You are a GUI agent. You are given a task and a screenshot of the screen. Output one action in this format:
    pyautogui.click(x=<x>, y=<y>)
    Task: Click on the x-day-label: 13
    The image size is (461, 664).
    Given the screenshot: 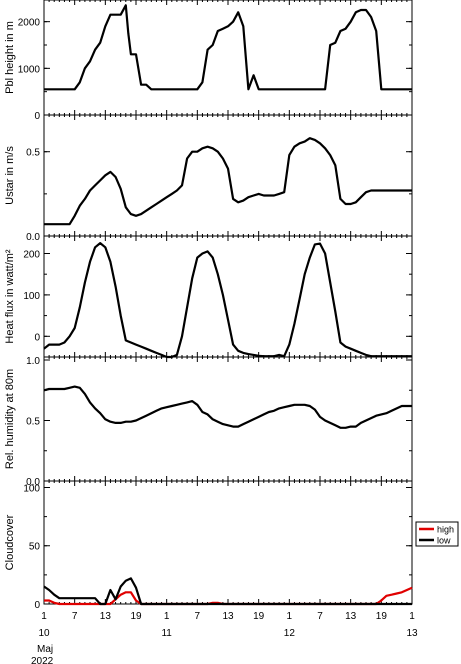 What is the action you would take?
    pyautogui.click(x=412, y=633)
    